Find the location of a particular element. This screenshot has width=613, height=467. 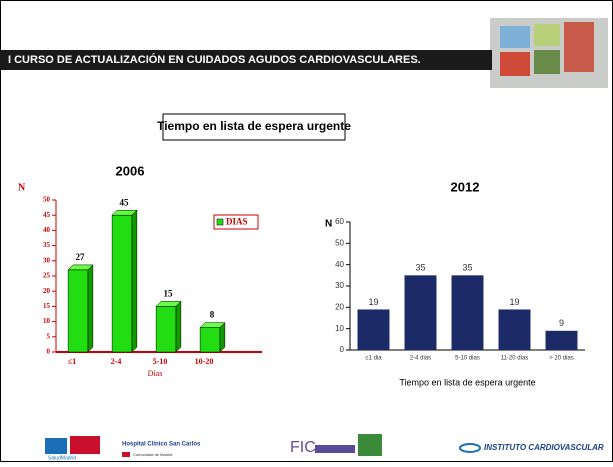

x-axis-label: Tiempo en lista de espera urgente is located at coordinates (467, 382).